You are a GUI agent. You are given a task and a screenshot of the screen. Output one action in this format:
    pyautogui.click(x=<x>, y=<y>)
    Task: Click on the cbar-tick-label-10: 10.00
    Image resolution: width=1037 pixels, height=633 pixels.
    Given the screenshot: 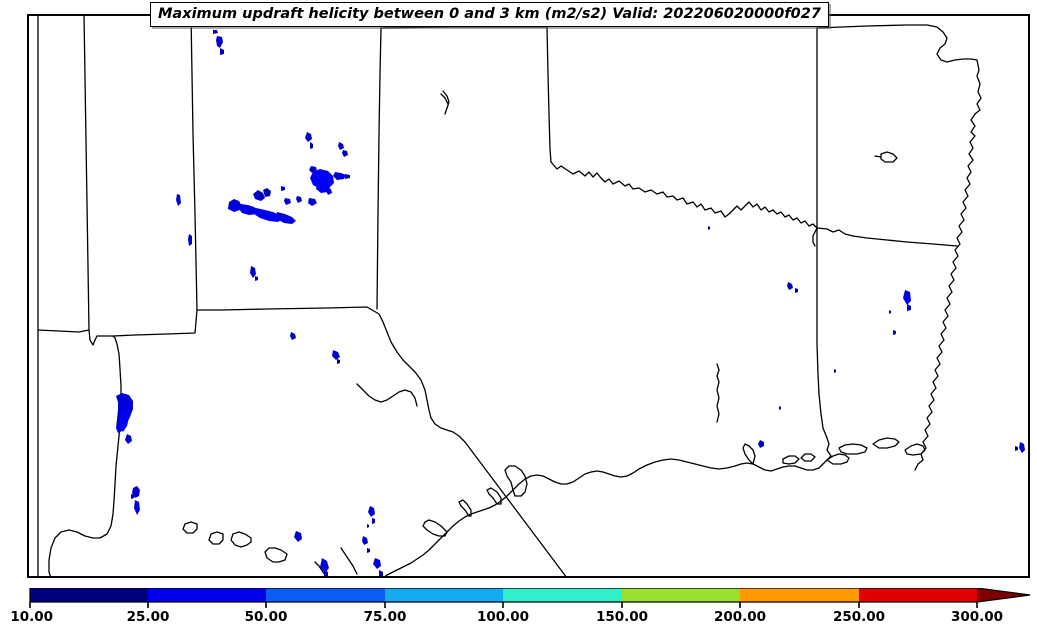 What is the action you would take?
    pyautogui.click(x=32, y=617)
    